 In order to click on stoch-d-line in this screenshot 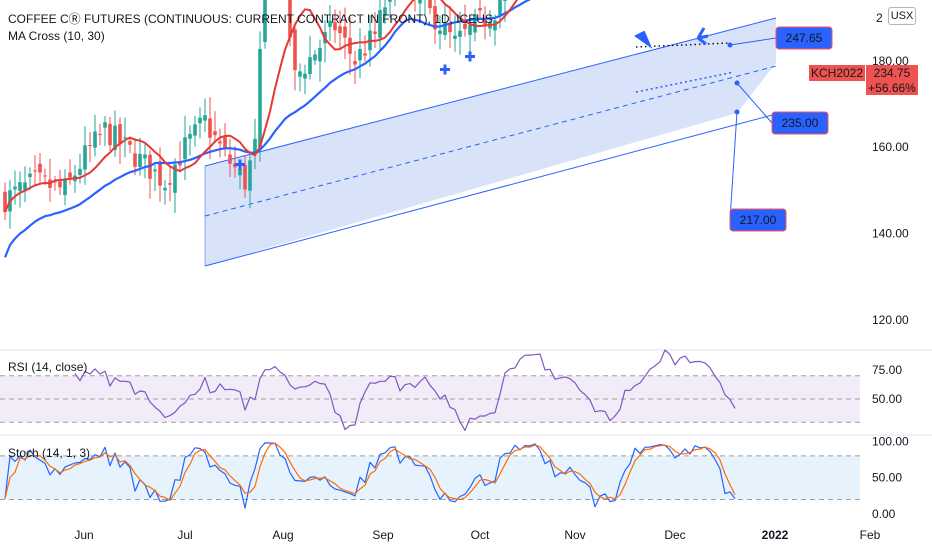, I will do `click(370, 471)`.